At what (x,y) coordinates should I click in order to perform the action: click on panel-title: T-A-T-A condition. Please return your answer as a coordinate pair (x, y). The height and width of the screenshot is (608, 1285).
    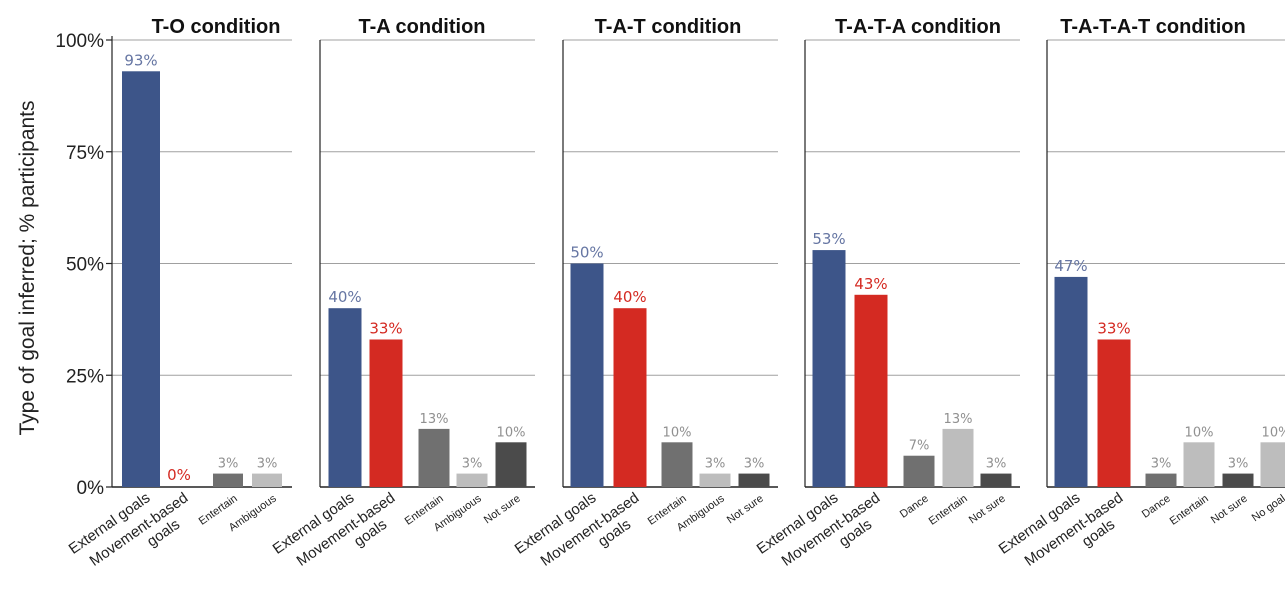
    Looking at the image, I should click on (918, 27).